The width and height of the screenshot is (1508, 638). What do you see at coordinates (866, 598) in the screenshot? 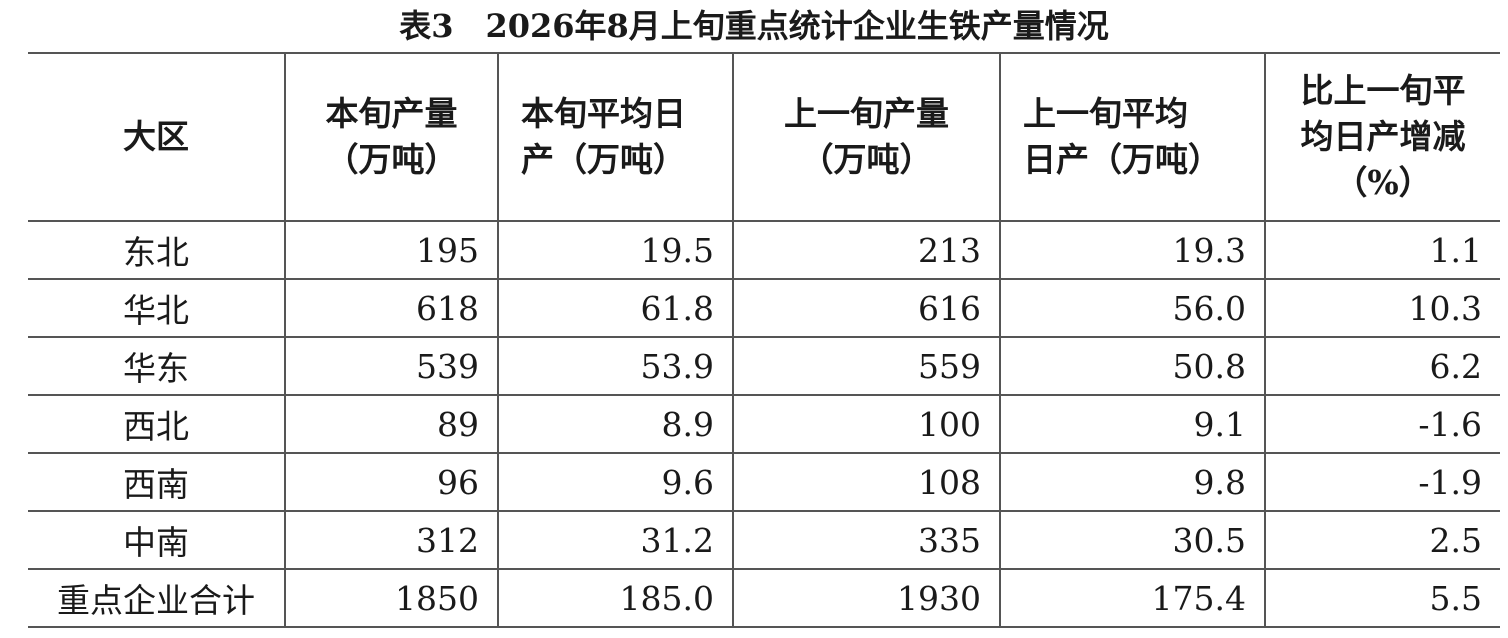
I see `value-cell: 1930` at bounding box center [866, 598].